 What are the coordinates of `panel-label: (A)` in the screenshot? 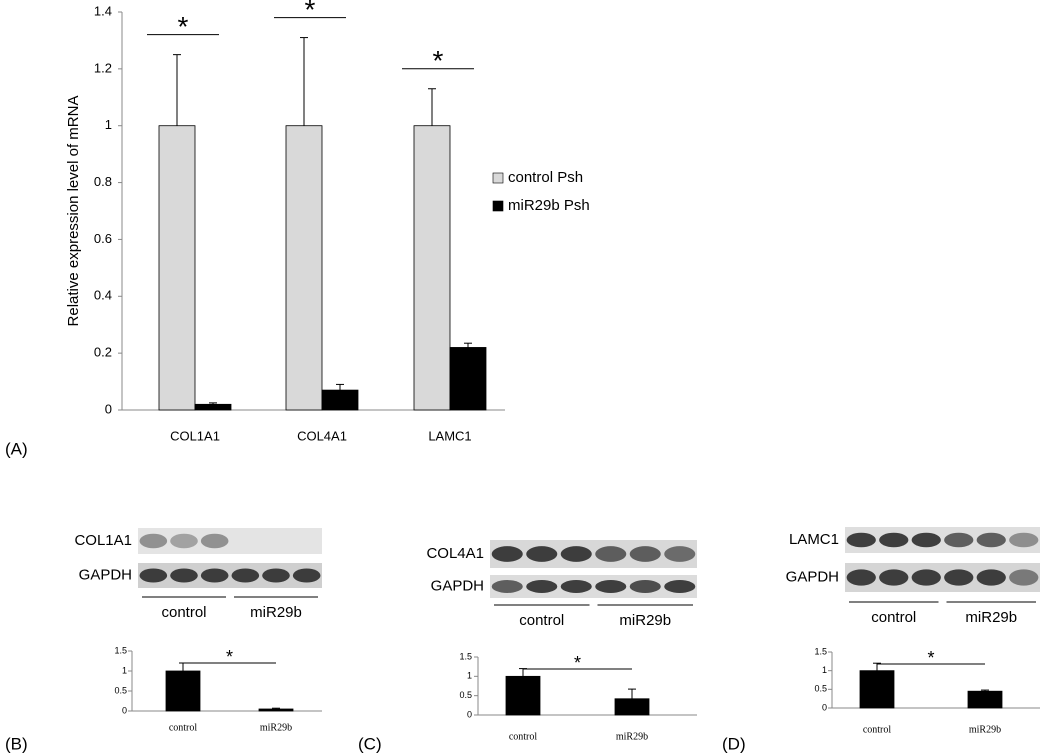 It's located at (16, 448).